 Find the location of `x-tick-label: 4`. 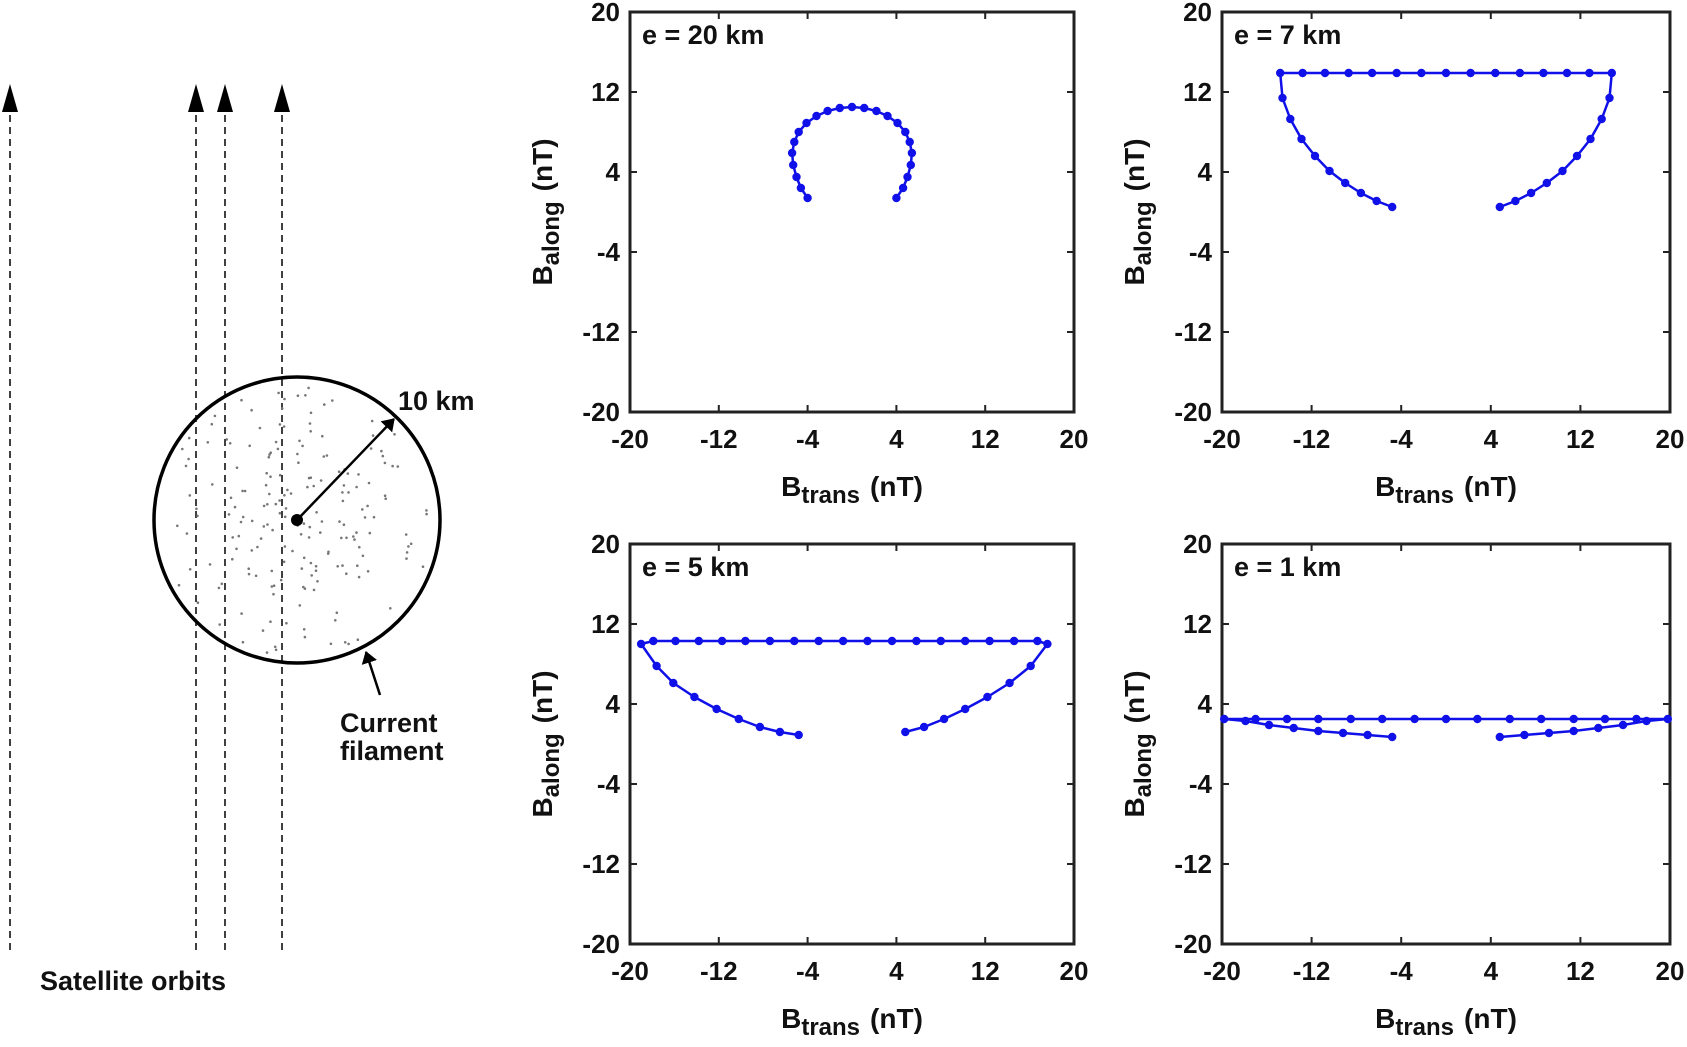

x-tick-label: 4 is located at coordinates (1491, 439).